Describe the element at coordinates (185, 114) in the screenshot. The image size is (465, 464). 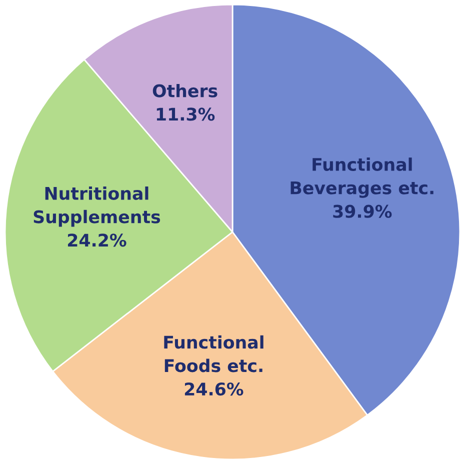
I see `data-label: 11.3%` at that location.